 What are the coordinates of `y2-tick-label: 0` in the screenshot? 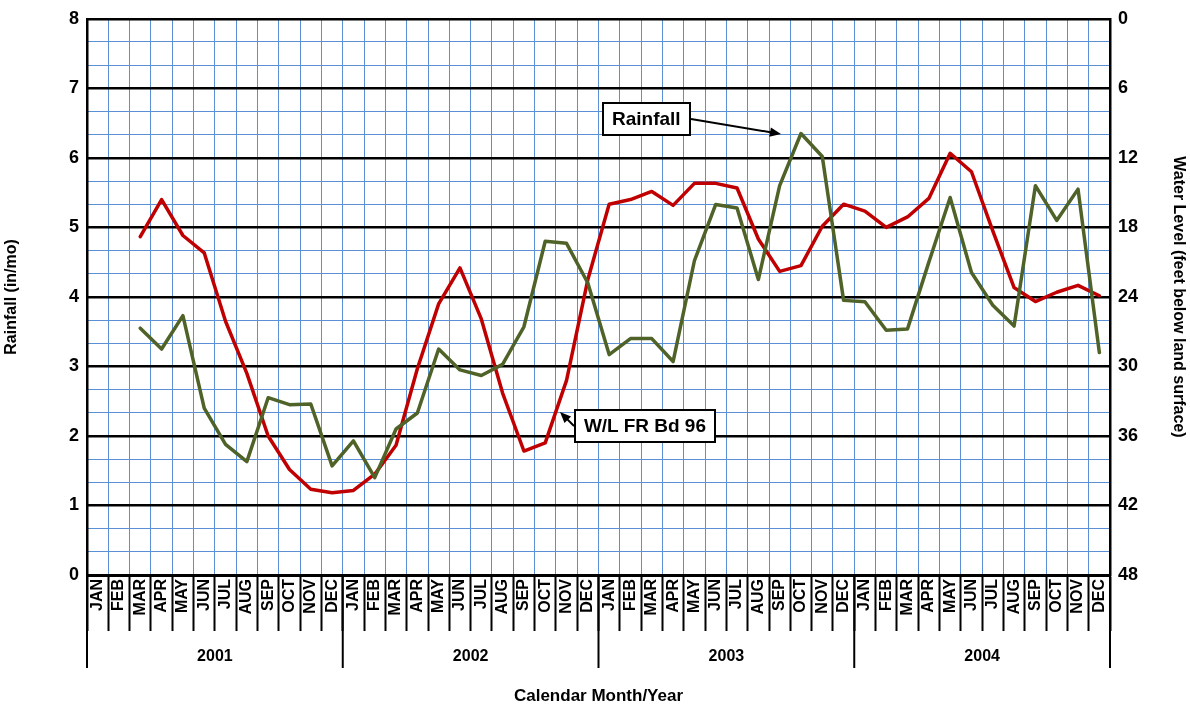 It's located at (1123, 17).